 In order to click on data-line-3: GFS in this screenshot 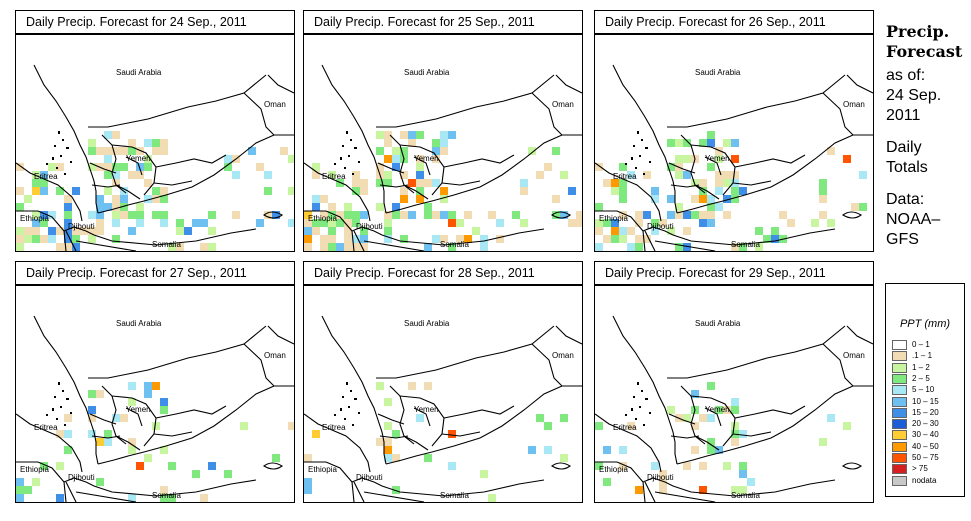, I will do `click(902, 239)`.